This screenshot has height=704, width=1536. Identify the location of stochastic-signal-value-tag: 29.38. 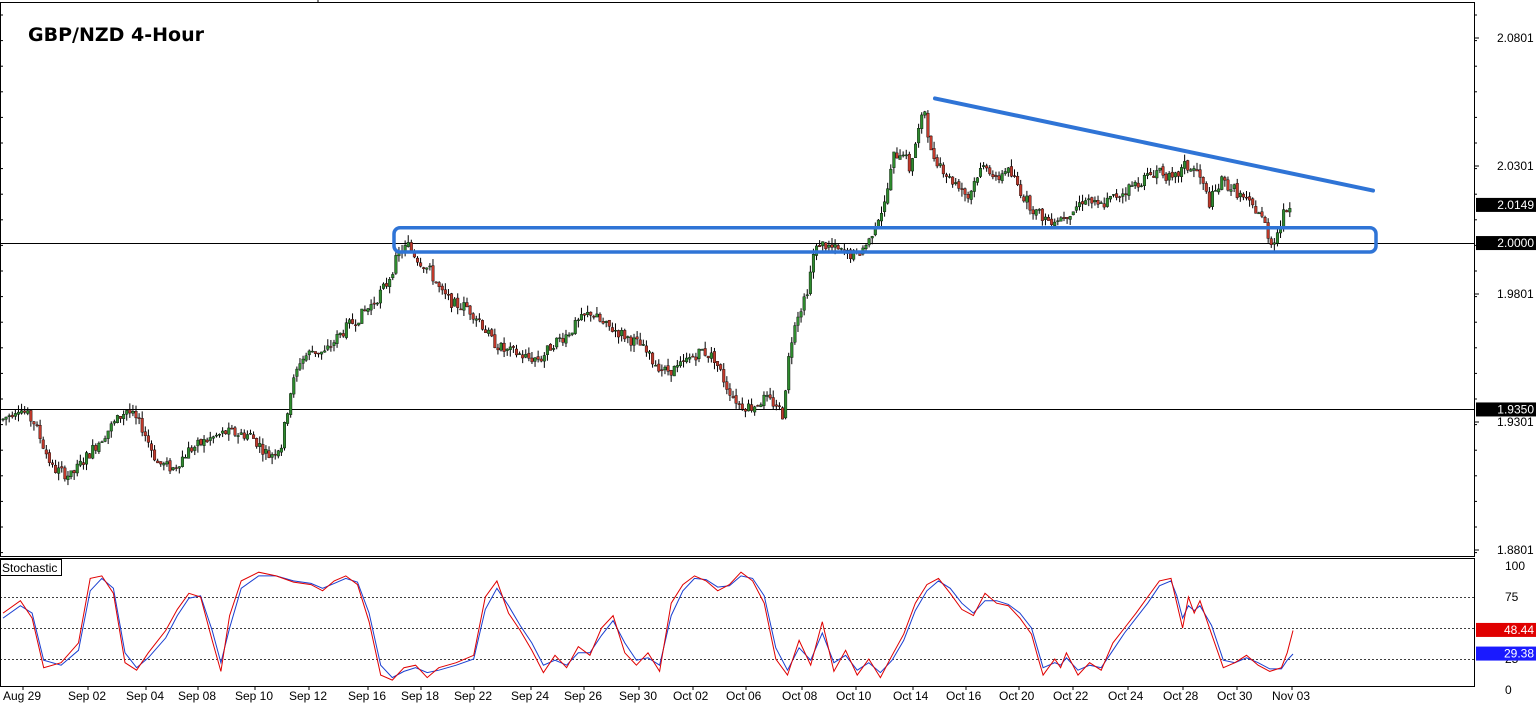
(1519, 654).